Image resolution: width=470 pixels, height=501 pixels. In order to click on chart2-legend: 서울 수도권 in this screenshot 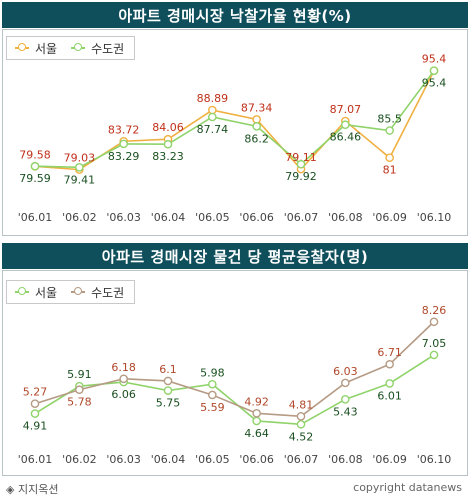, I will do `click(71, 292)`.